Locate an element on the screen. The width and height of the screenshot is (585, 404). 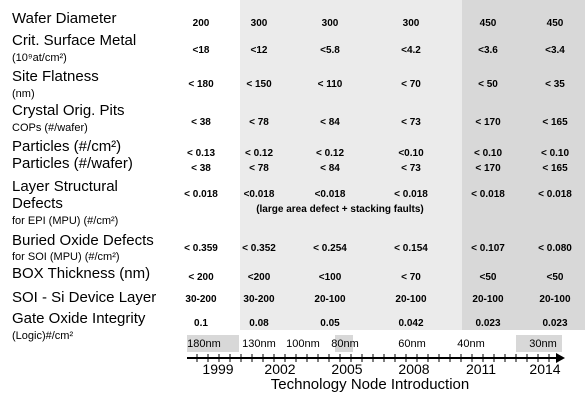
cell-value: 0.1 is located at coordinates (201, 323).